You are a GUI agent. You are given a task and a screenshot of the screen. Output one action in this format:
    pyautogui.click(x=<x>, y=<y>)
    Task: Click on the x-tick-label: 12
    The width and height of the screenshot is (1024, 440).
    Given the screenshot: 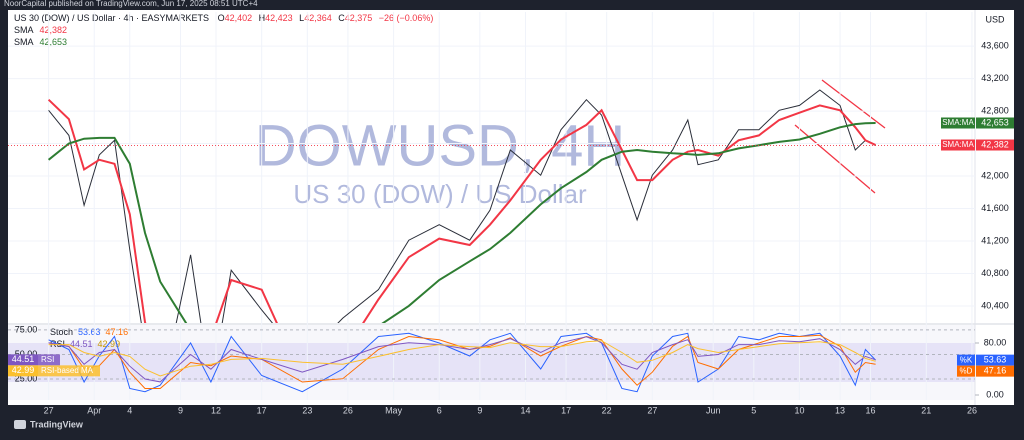 What is the action you would take?
    pyautogui.click(x=216, y=410)
    